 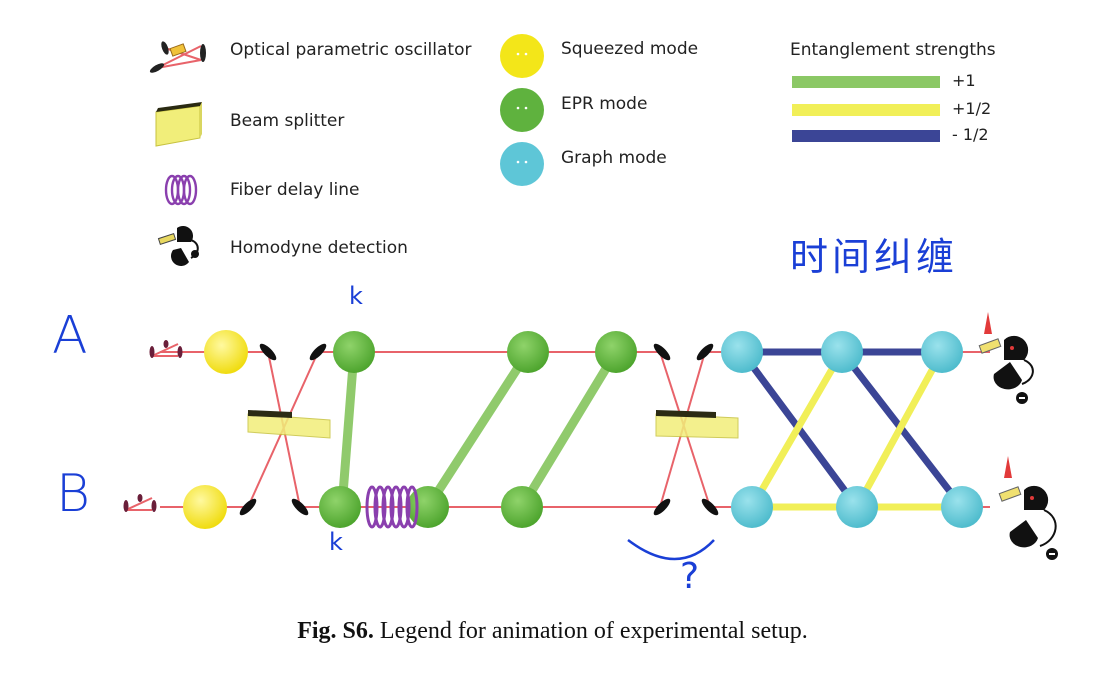 What do you see at coordinates (852, 429) in the screenshot?
I see `graph-edges` at bounding box center [852, 429].